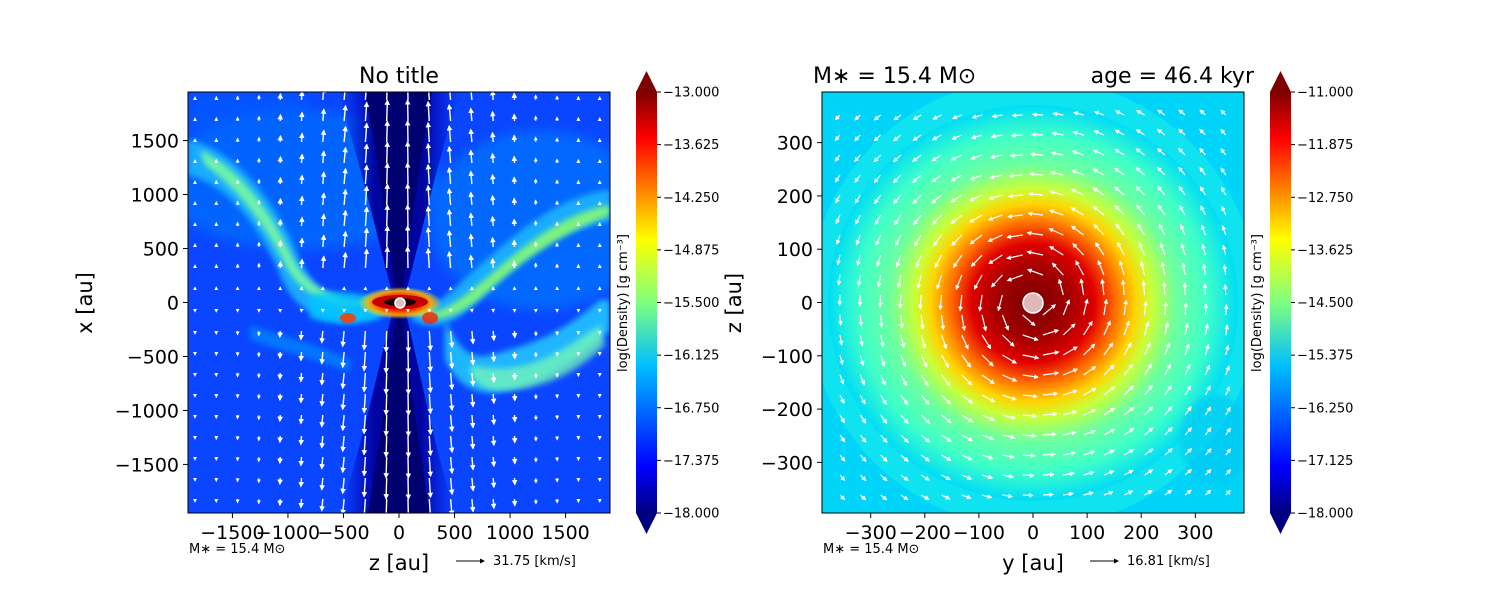 This screenshot has width=1500, height=600. What do you see at coordinates (1033, 563) in the screenshot?
I see `right-x-axis-label: y [au]` at bounding box center [1033, 563].